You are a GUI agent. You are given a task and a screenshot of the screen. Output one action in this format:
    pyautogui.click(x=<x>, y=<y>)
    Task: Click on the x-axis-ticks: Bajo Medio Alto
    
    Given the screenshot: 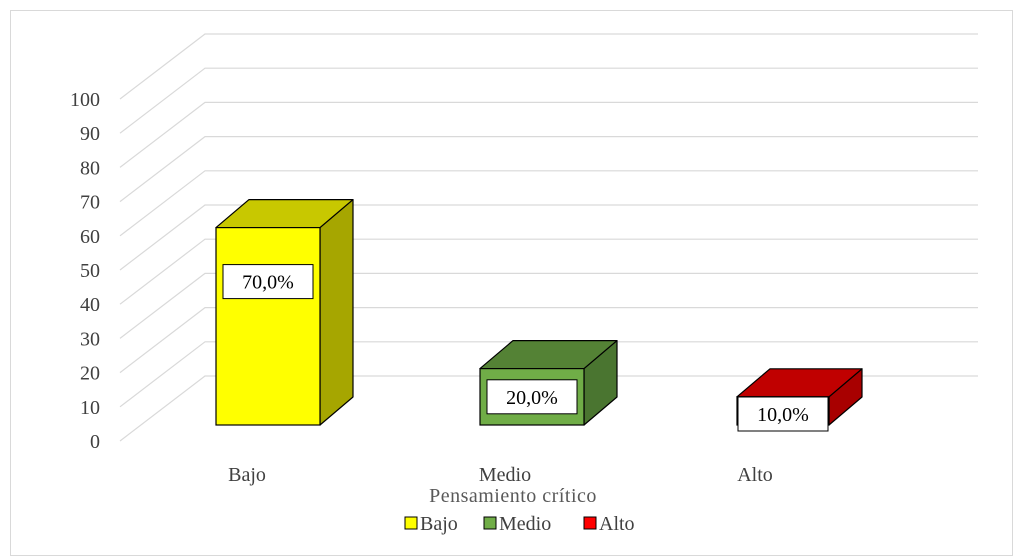 What is the action you would take?
    pyautogui.click(x=500, y=475)
    